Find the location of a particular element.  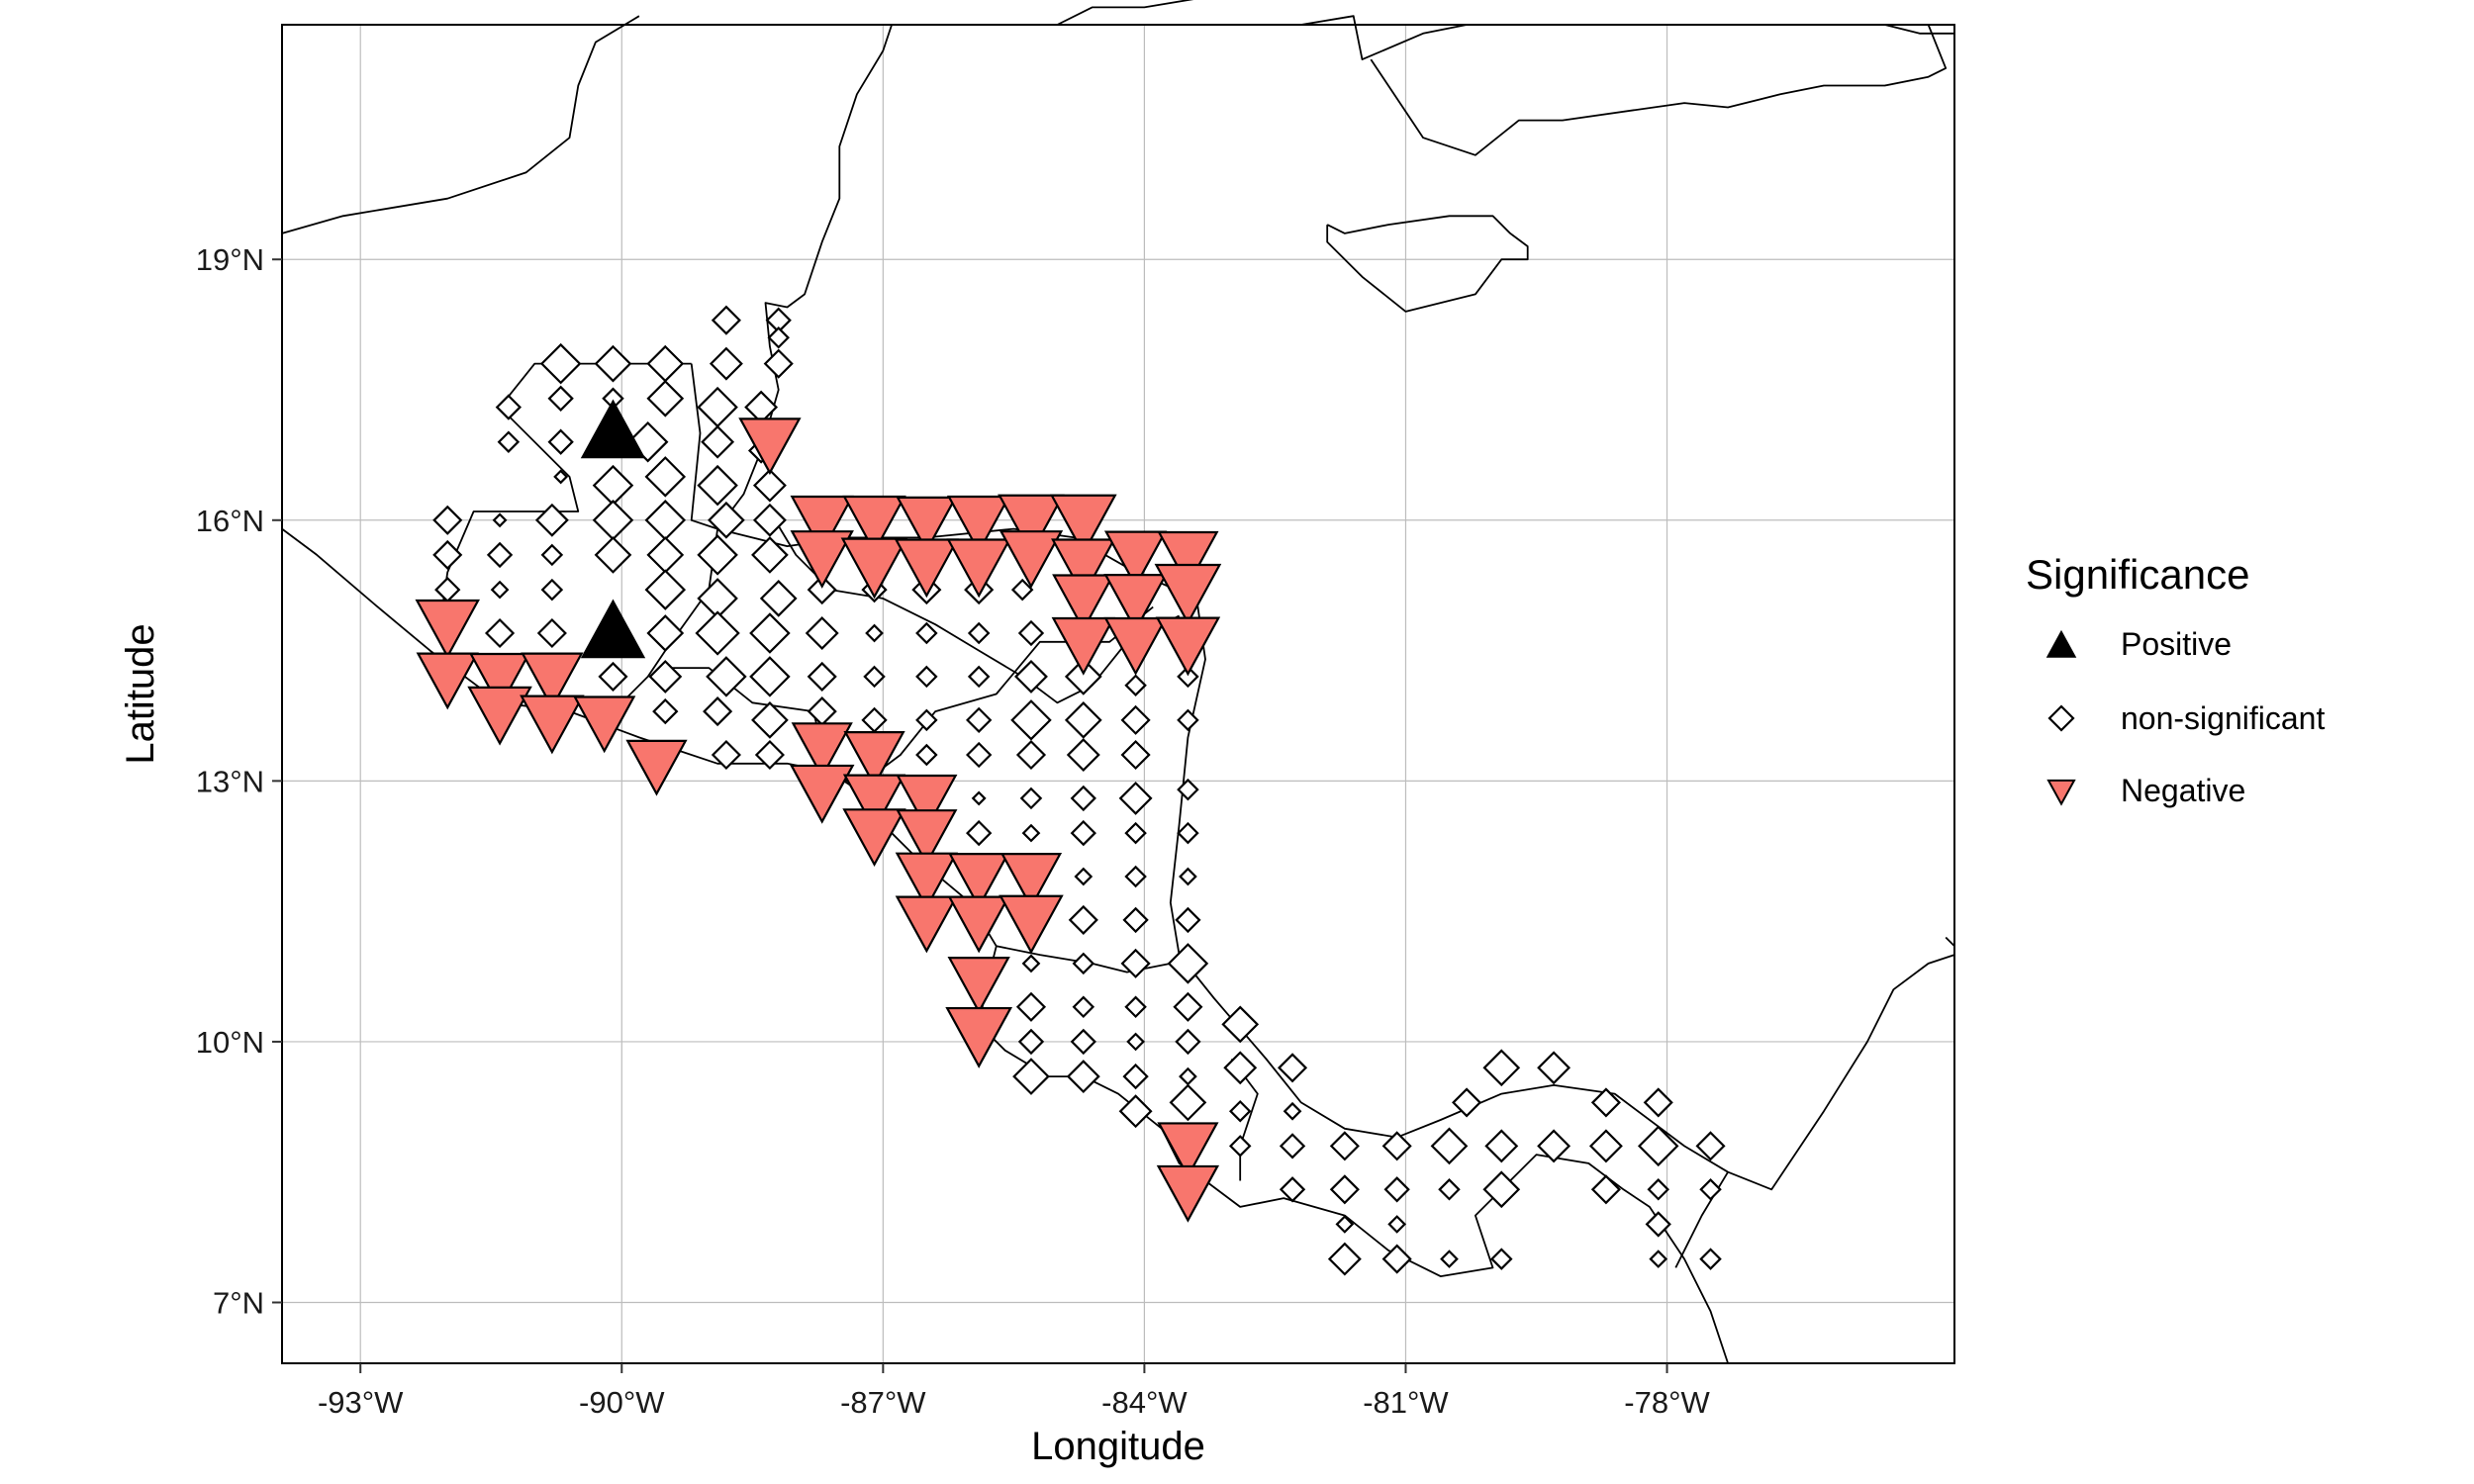

legend-label: Positive is located at coordinates (2176, 644).